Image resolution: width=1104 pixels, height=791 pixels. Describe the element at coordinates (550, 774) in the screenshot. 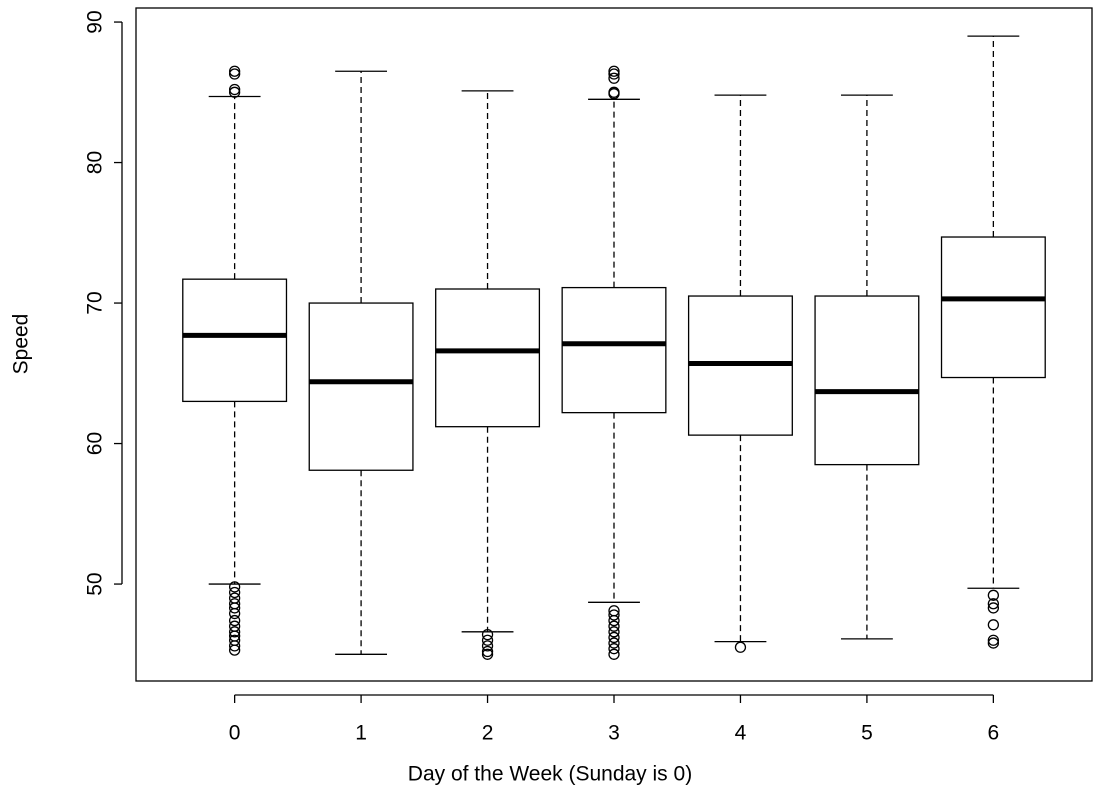

I see `x-axis-label: Day of the Week (Sunday is 0)` at that location.